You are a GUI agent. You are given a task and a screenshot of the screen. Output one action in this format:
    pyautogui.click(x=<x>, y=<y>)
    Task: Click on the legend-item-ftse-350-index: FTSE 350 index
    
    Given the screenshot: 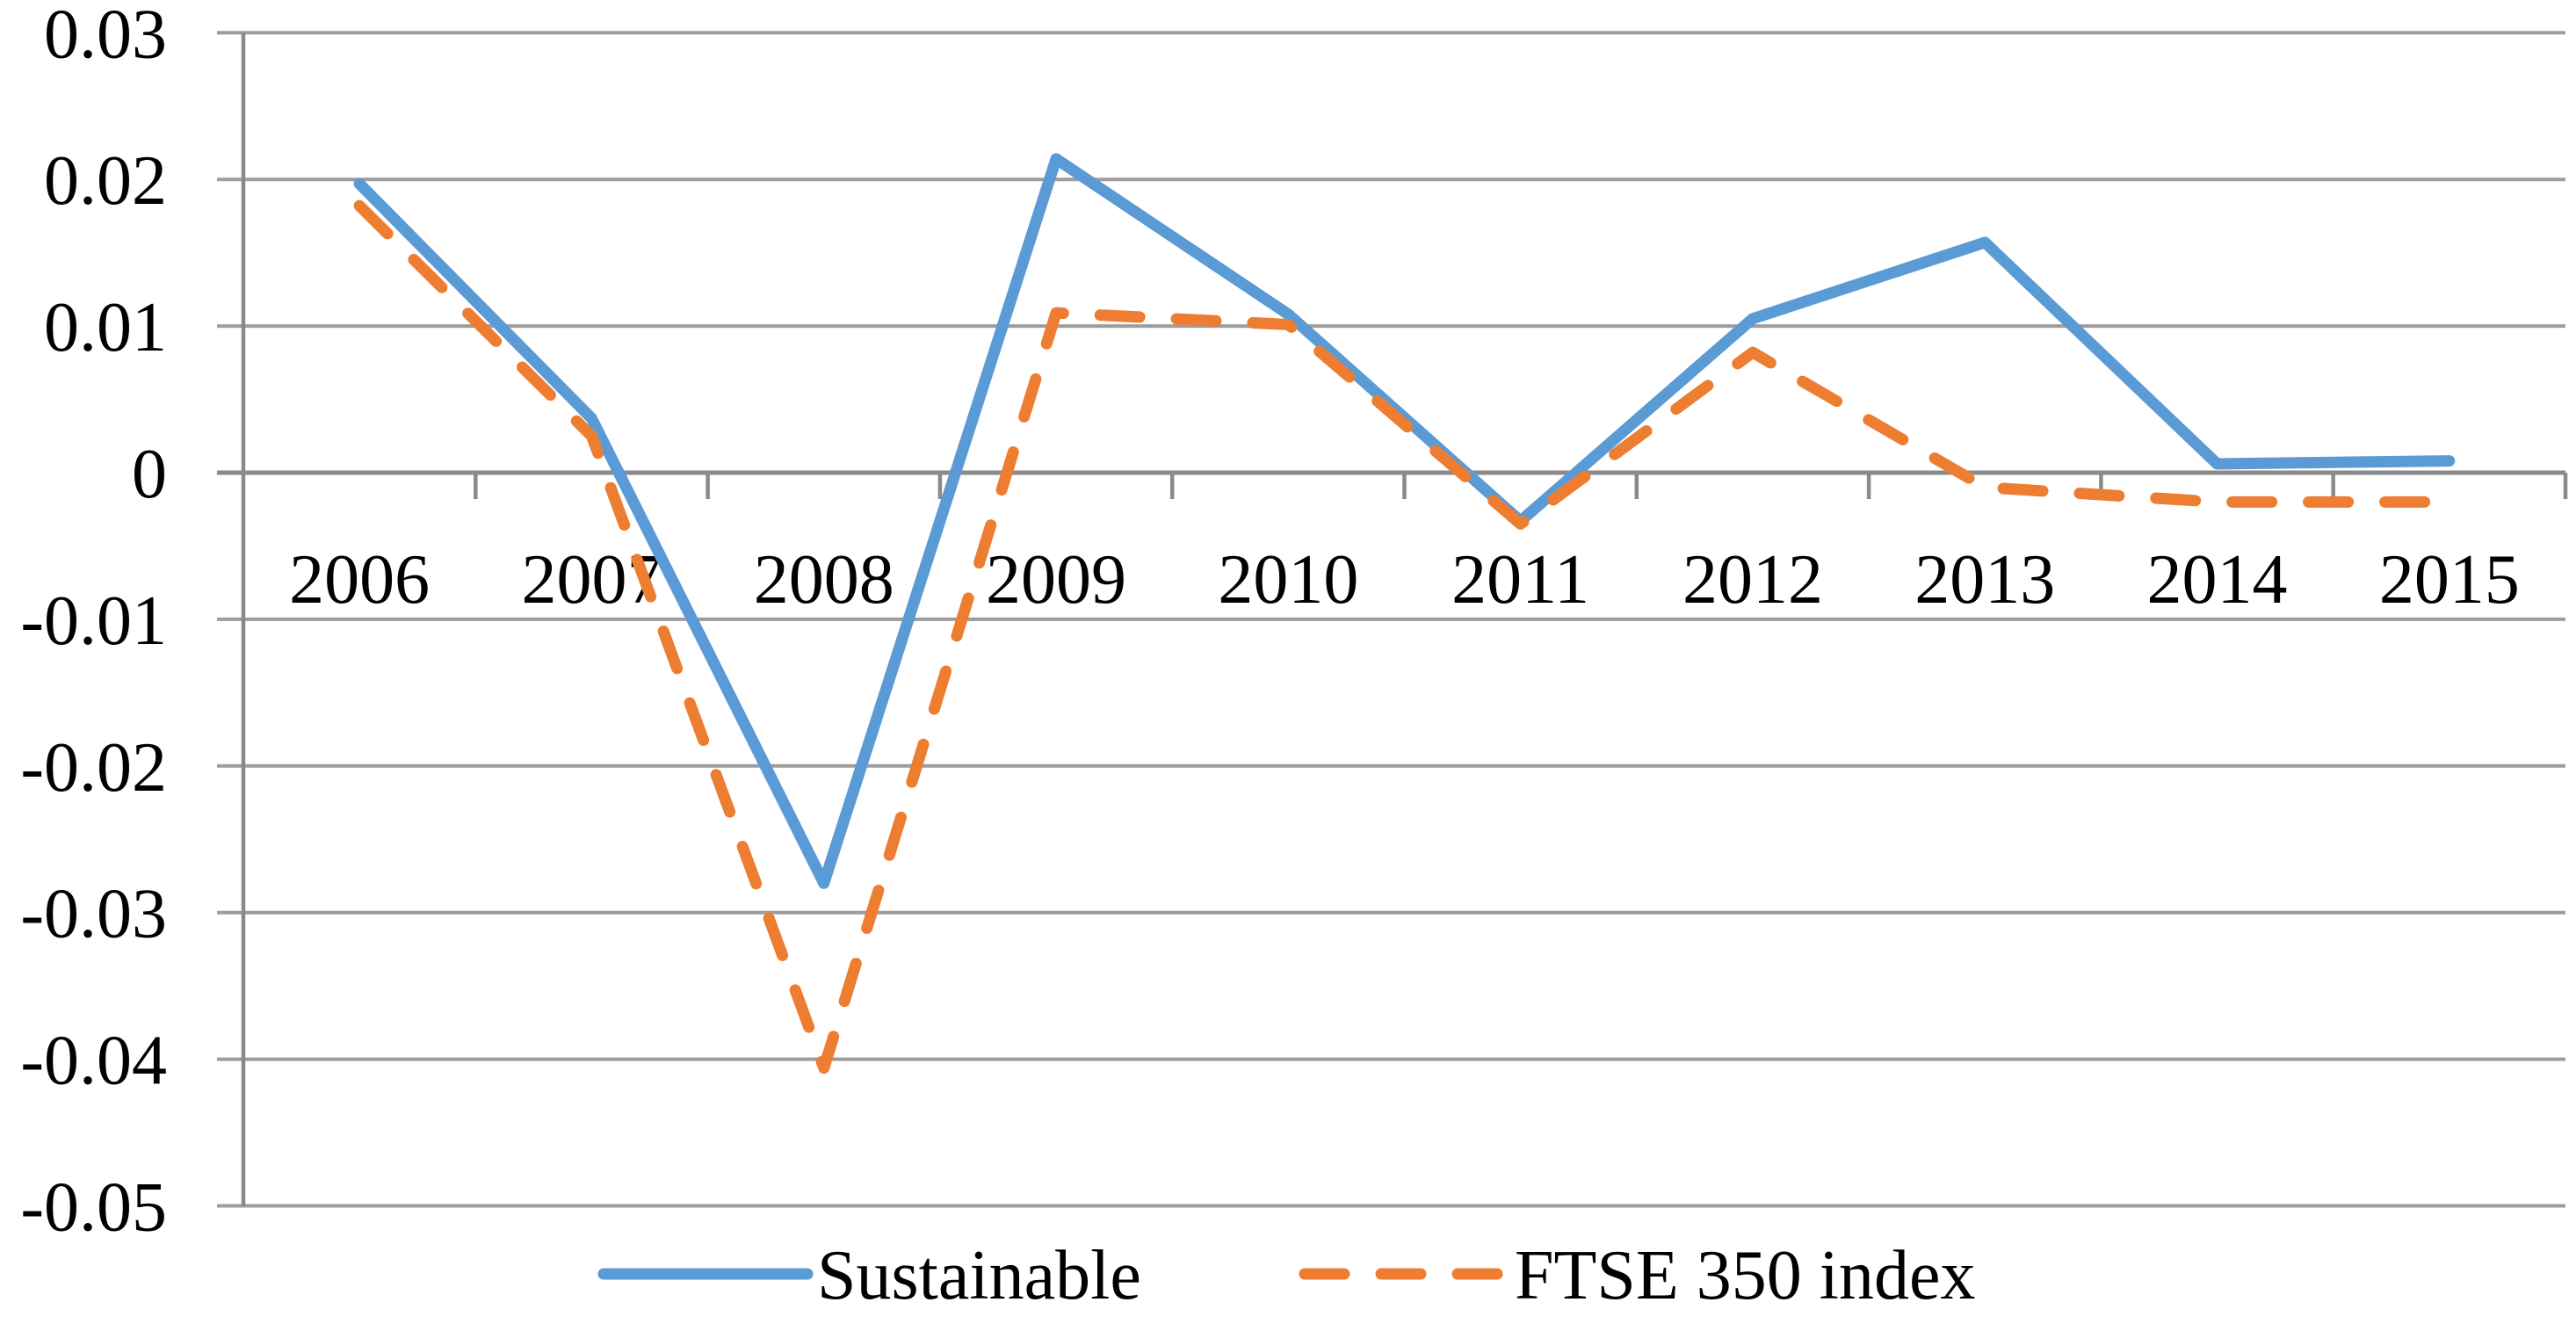 What is the action you would take?
    pyautogui.click(x=1637, y=1275)
    